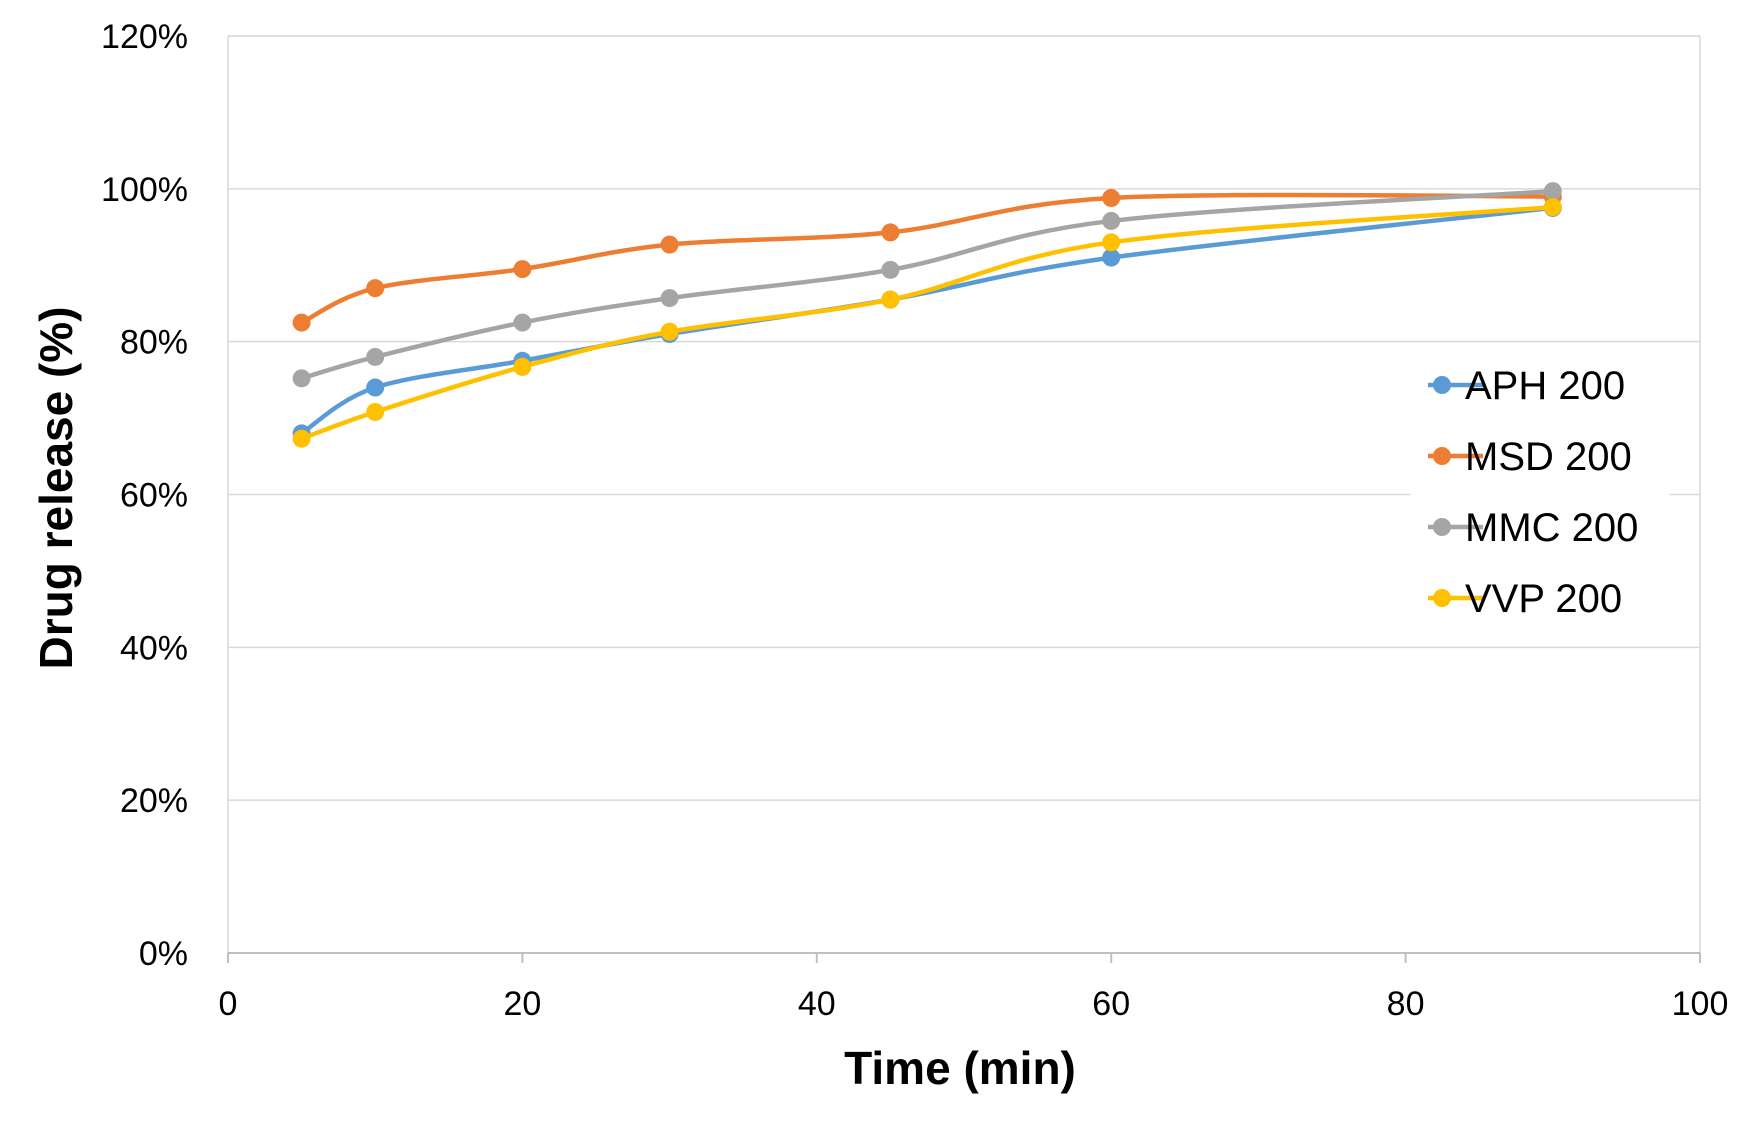  What do you see at coordinates (144, 190) in the screenshot?
I see `y-tick-label: 100%` at bounding box center [144, 190].